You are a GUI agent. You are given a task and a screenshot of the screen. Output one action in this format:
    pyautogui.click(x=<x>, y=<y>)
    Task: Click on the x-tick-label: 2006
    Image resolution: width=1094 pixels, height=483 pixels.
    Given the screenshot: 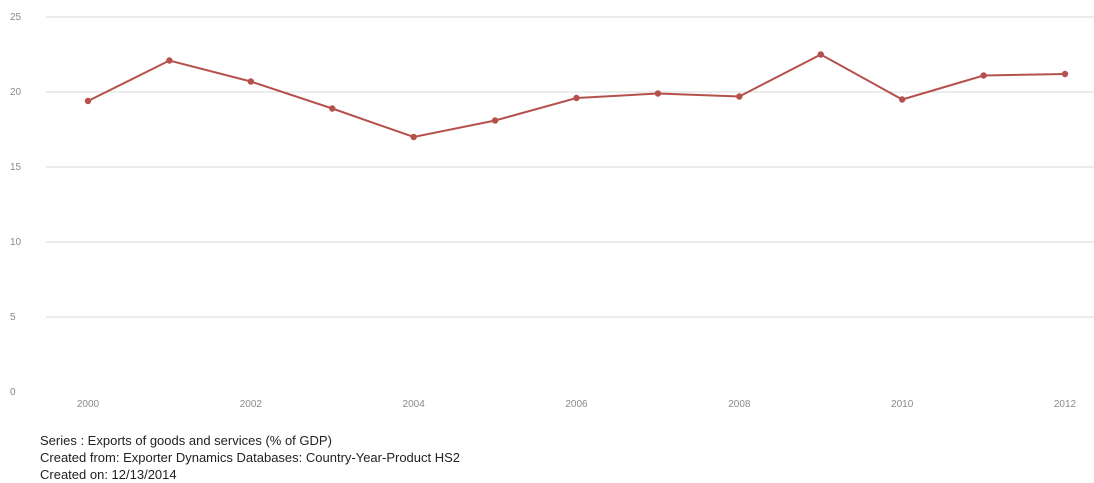 What is the action you would take?
    pyautogui.click(x=576, y=404)
    